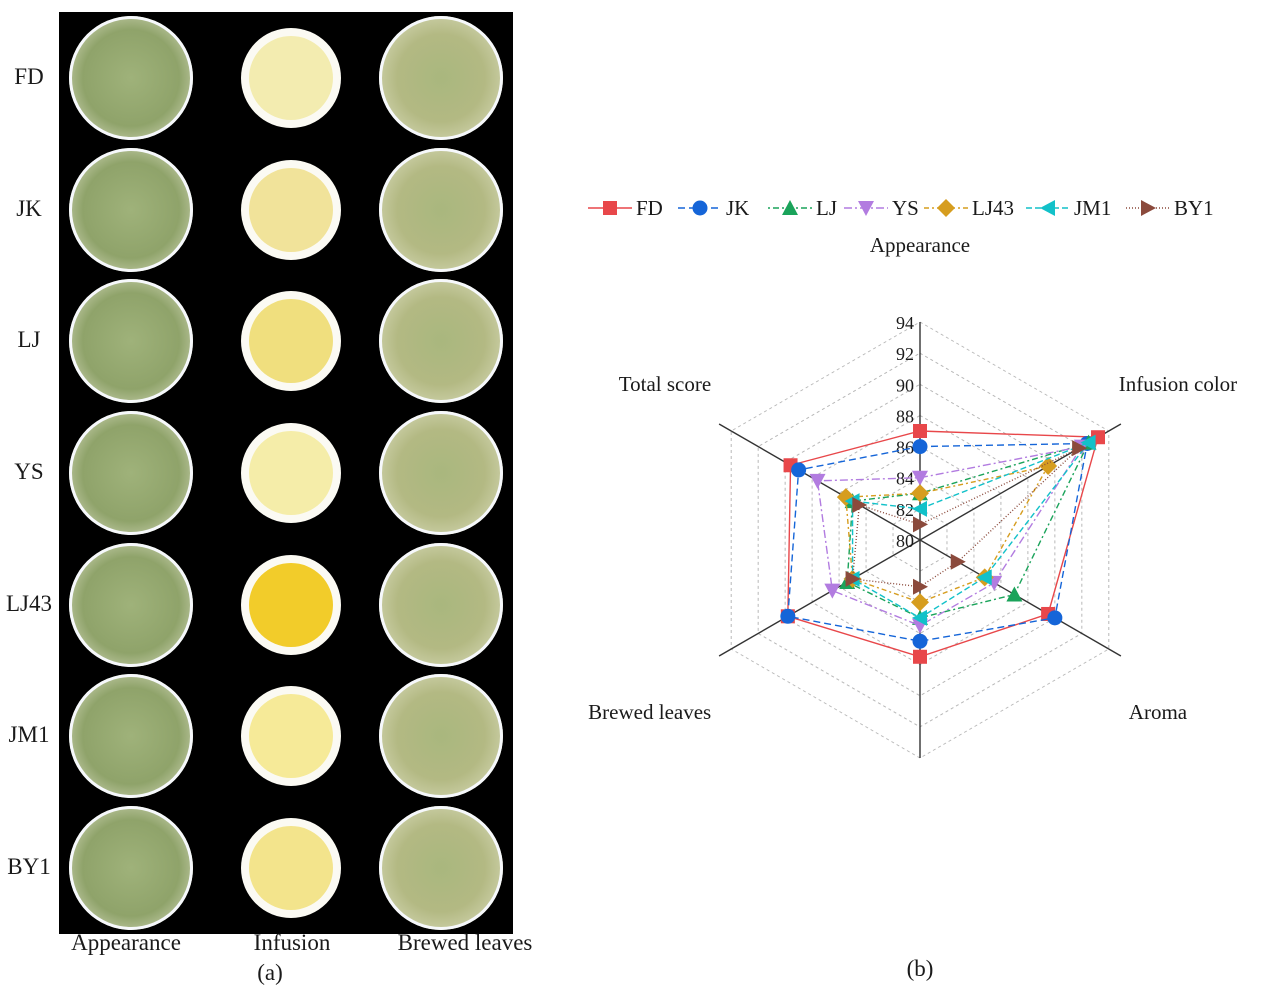  Describe the element at coordinates (649, 208) in the screenshot. I see `legend-label: FD` at that location.